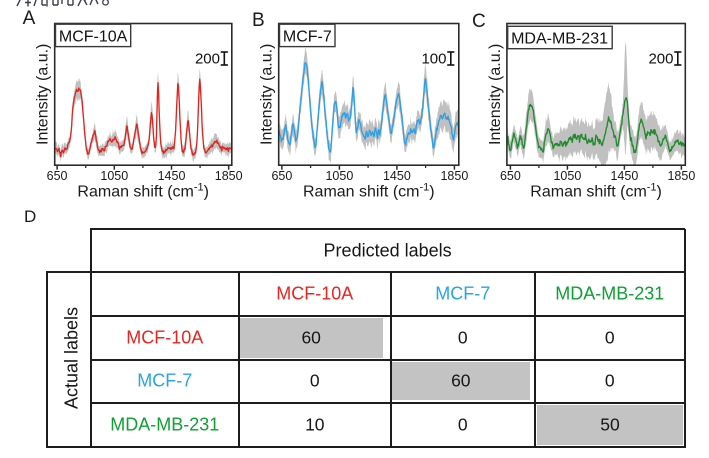 The height and width of the screenshot is (458, 709). Describe the element at coordinates (93, 36) in the screenshot. I see `svg-text: MCF-10A` at that location.